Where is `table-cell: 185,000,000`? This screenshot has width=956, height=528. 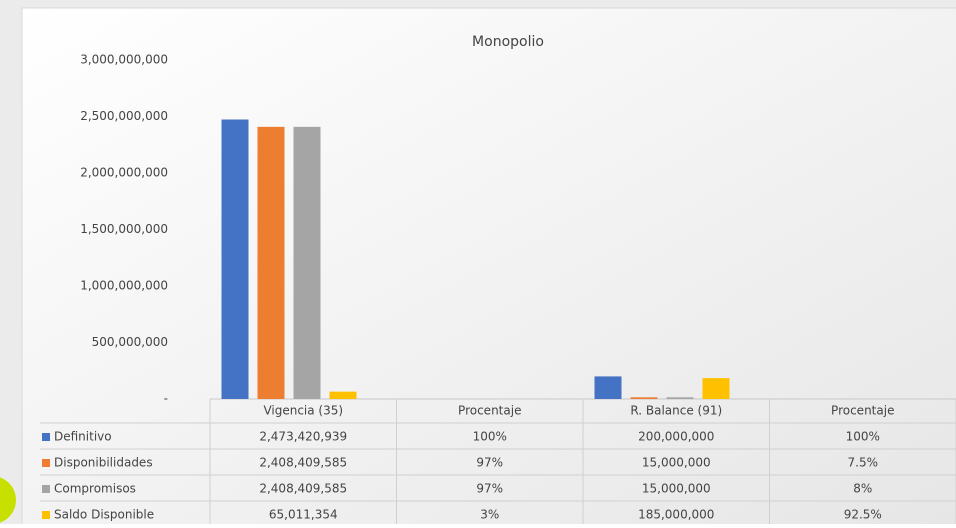
table-cell: 185,000,000 is located at coordinates (676, 515).